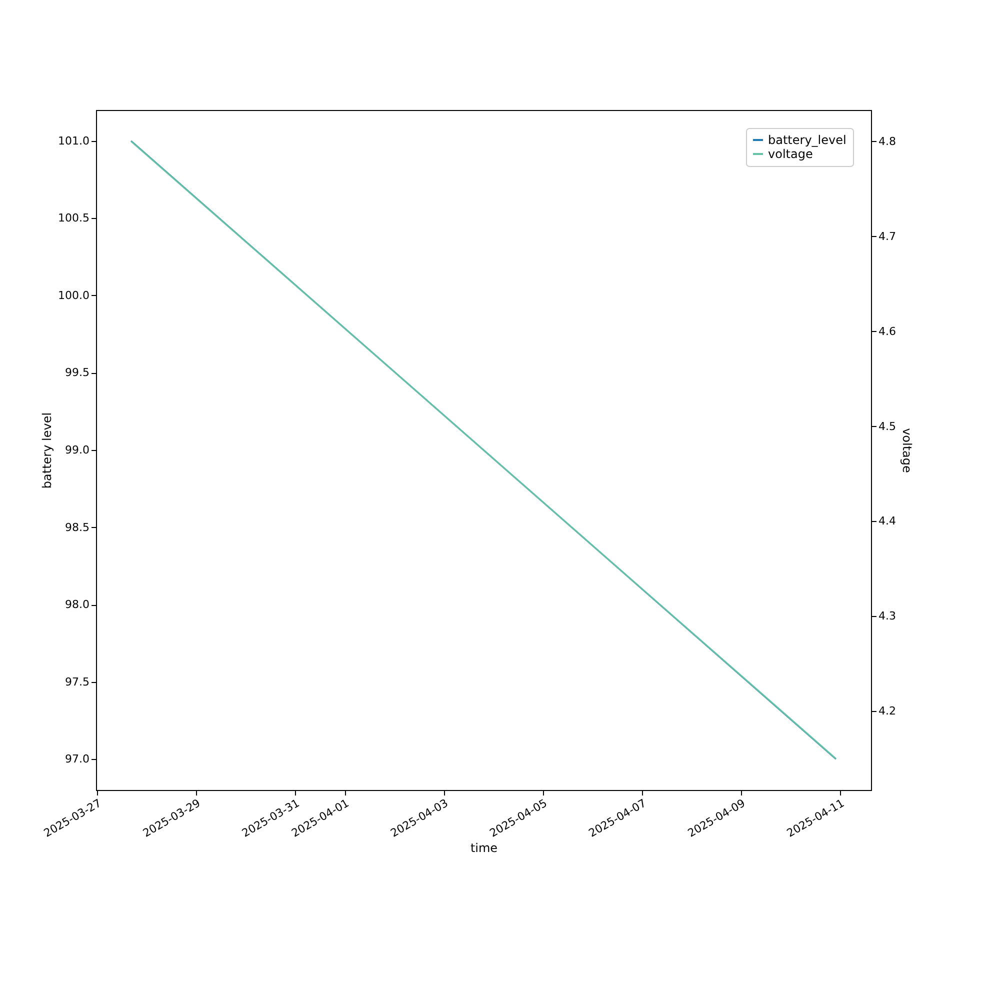  What do you see at coordinates (887, 521) in the screenshot?
I see `y2-tick-label: 4.4` at bounding box center [887, 521].